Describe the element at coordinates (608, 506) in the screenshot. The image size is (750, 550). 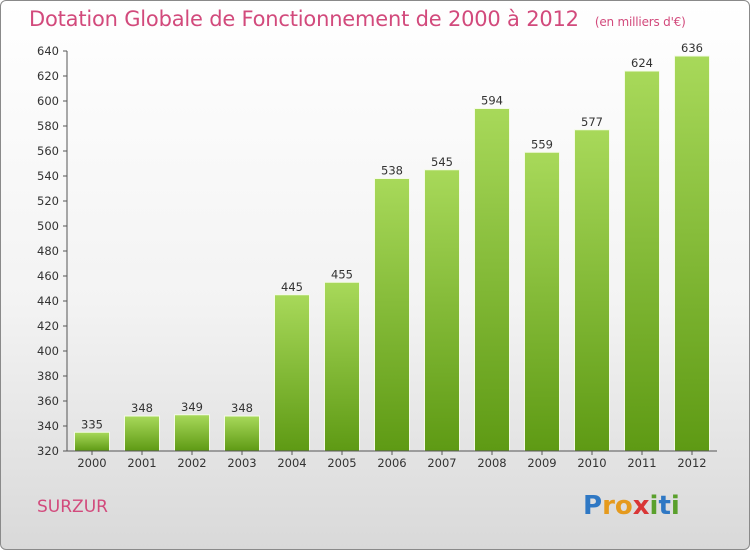
I see `logo-letter: r` at that location.